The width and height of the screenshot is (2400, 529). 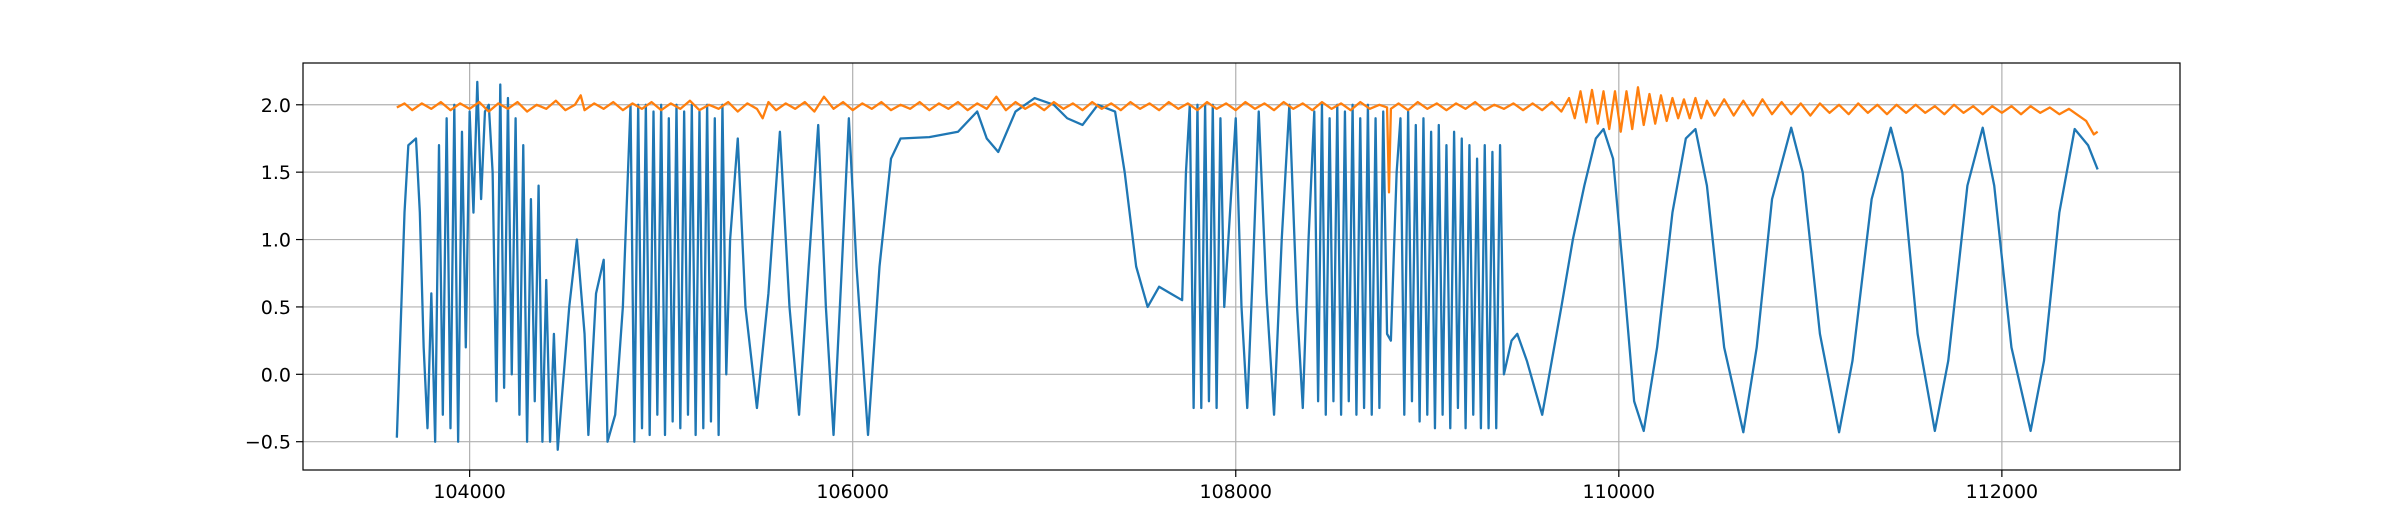 I want to click on y-tick-label: −0.5, so click(x=268, y=443).